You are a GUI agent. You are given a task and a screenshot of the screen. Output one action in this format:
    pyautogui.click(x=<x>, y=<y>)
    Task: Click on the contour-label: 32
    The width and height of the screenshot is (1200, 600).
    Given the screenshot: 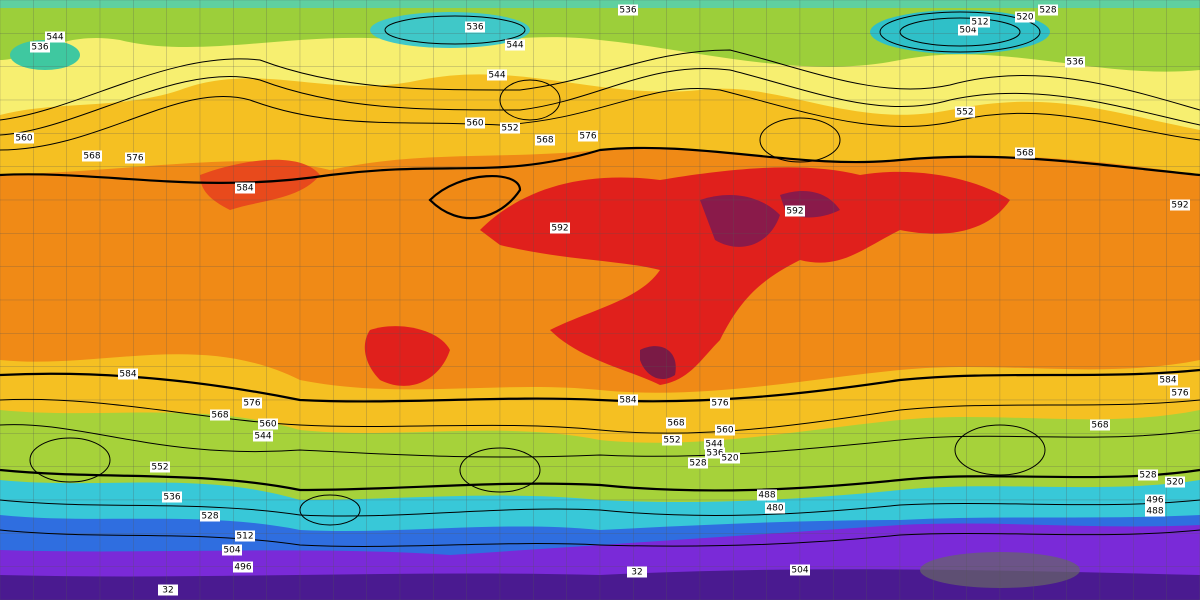 What is the action you would take?
    pyautogui.click(x=636, y=573)
    